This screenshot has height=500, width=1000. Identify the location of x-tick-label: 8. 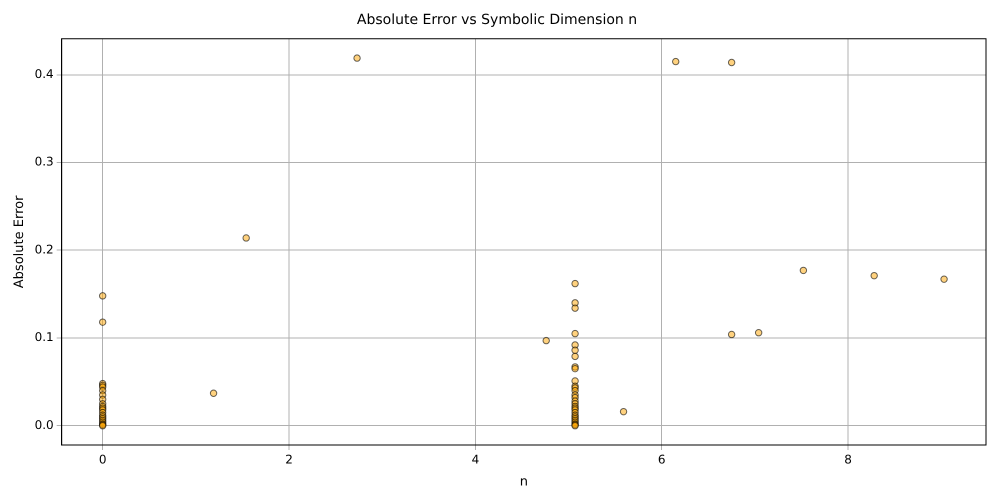
(848, 459).